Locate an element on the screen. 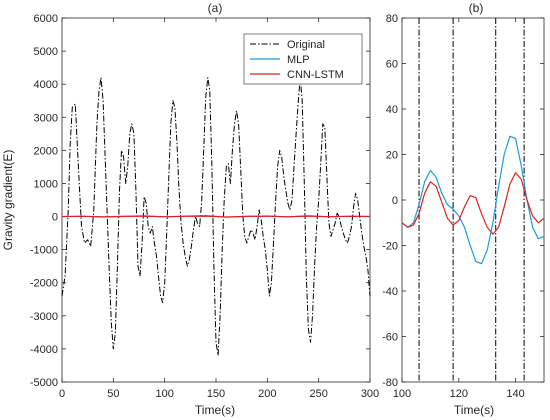  xtick-label: 120 is located at coordinates (459, 394).